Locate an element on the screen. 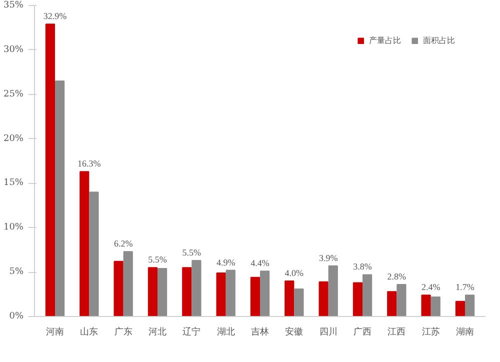 This screenshot has width=500, height=362. x-tick-label: 安徽 is located at coordinates (294, 332).